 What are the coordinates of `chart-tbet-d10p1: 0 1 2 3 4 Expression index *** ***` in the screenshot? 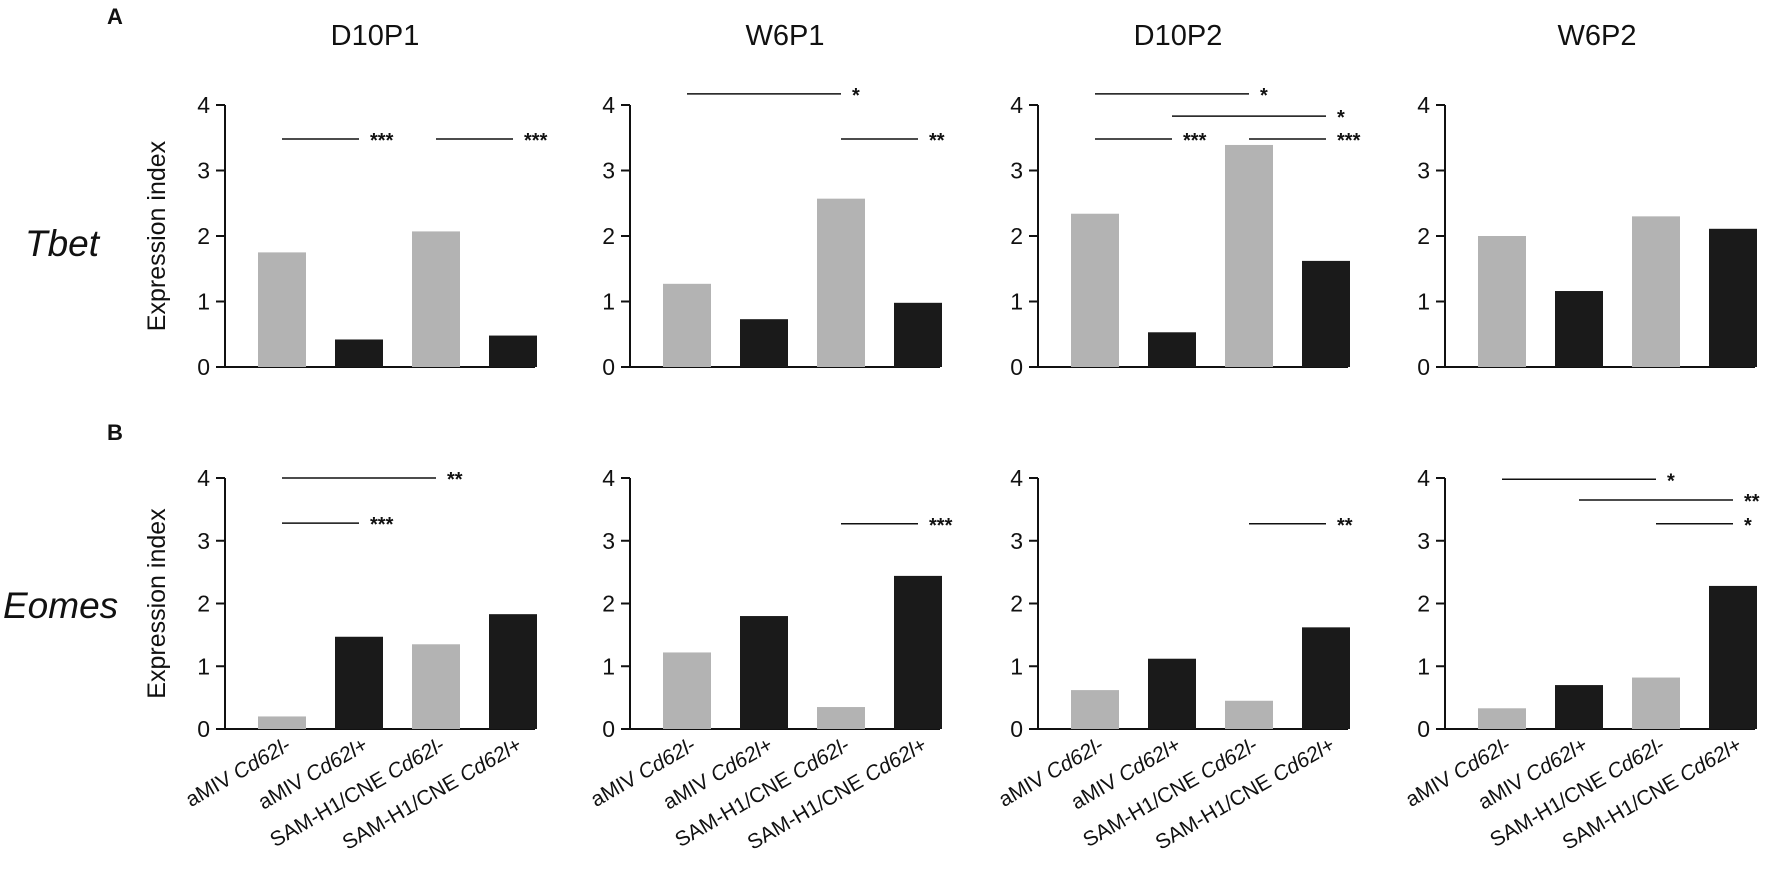 It's located at (345, 236).